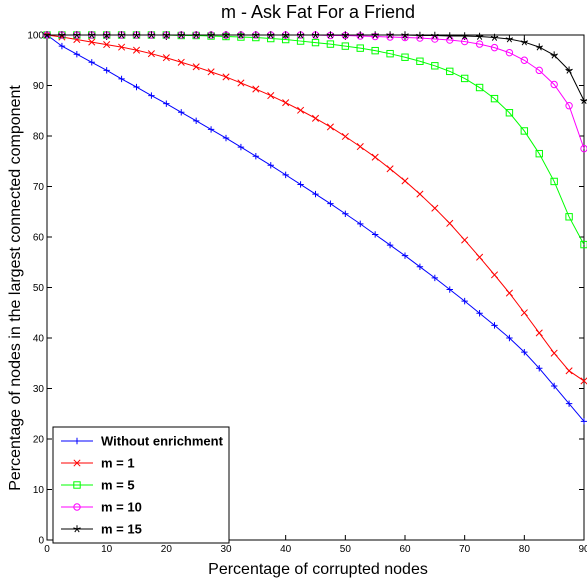 The image size is (587, 580). Describe the element at coordinates (582, 549) in the screenshot. I see `x-tick-label: 90` at that location.